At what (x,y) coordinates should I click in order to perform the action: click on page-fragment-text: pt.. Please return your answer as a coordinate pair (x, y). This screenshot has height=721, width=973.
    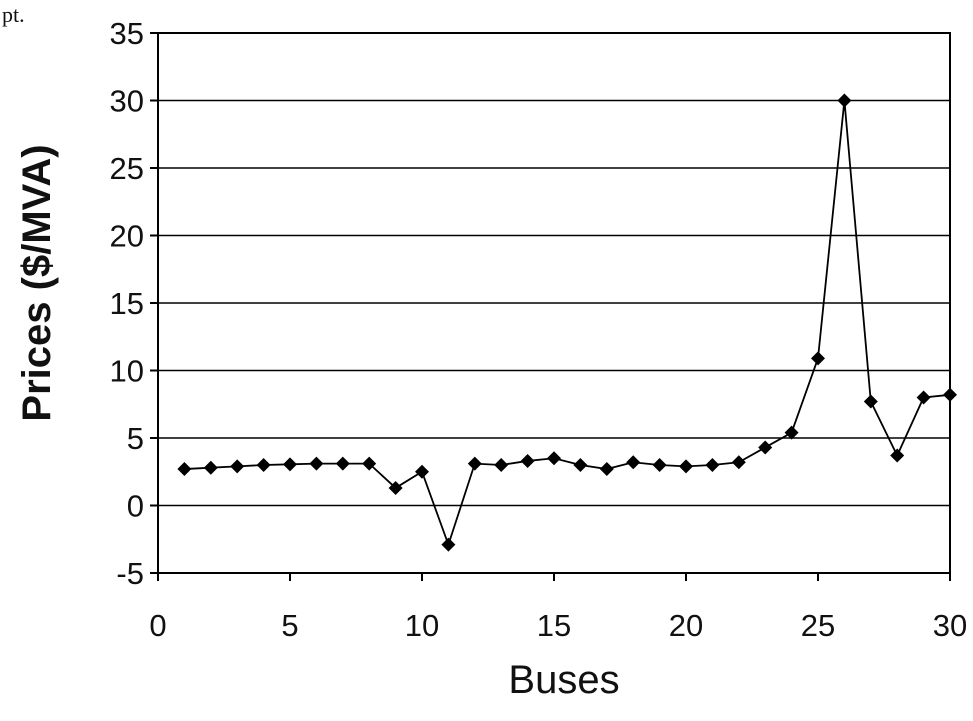
    Looking at the image, I should click on (13, 14).